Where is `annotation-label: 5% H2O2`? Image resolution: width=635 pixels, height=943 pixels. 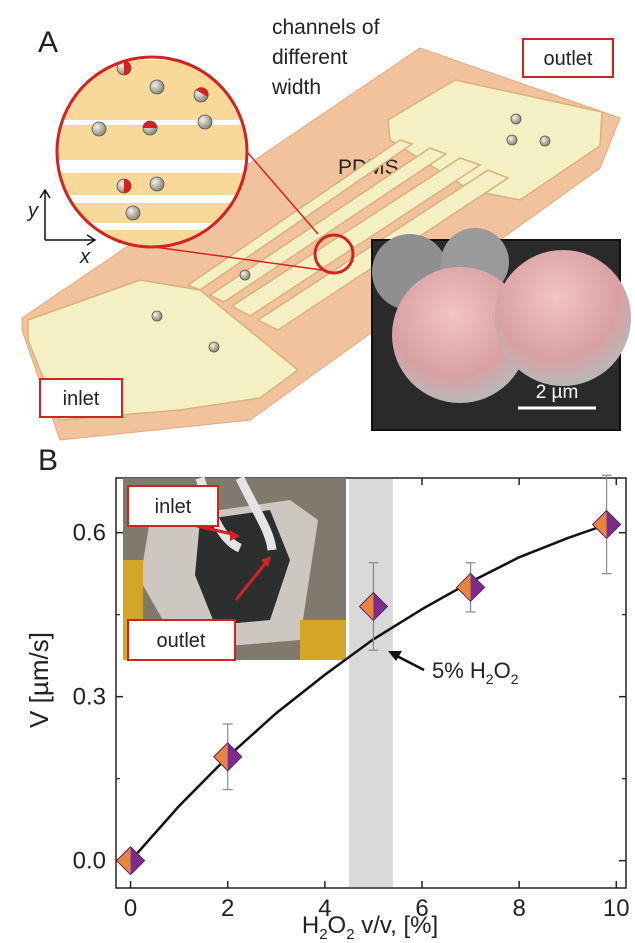 annotation-label: 5% H2O2 is located at coordinates (475, 672).